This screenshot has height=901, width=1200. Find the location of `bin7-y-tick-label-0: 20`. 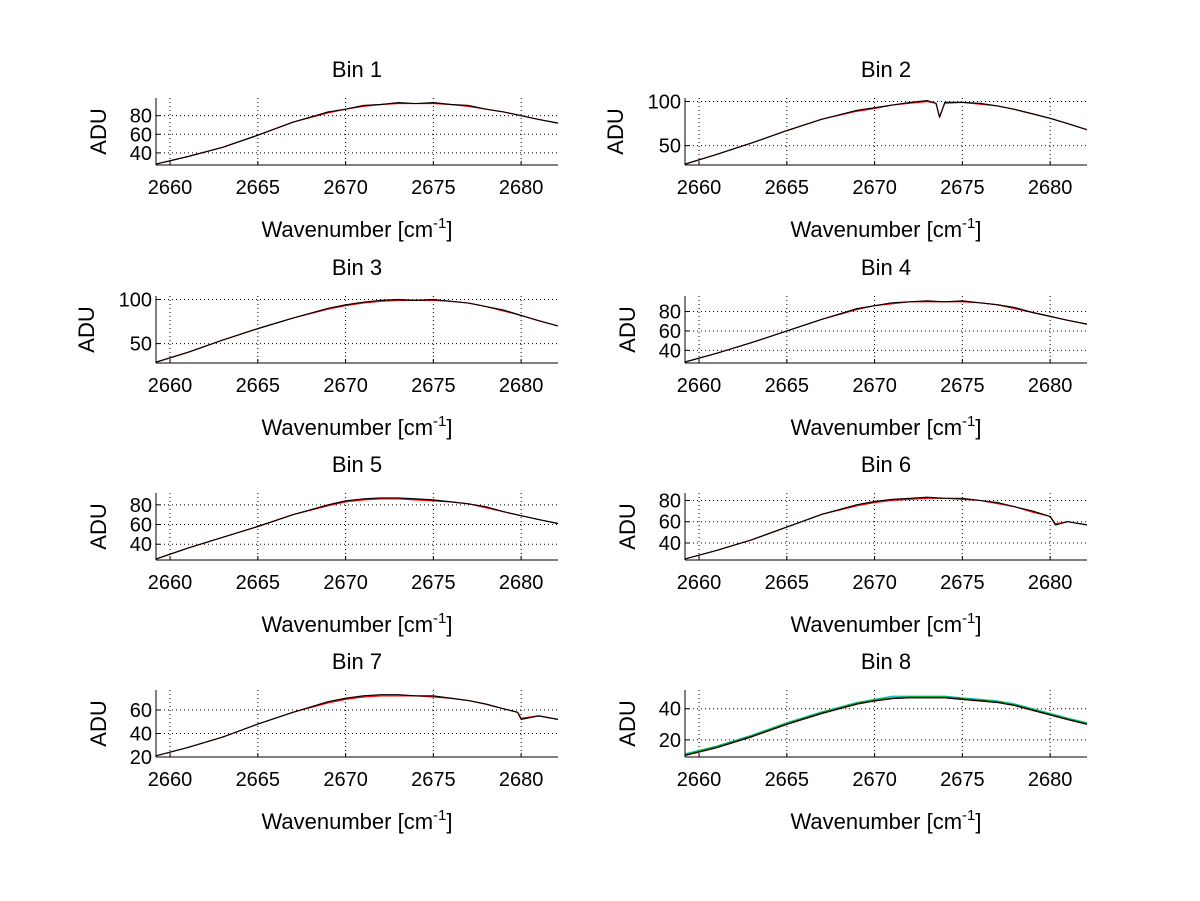

bin7-y-tick-label-0: 20 is located at coordinates (141, 758).